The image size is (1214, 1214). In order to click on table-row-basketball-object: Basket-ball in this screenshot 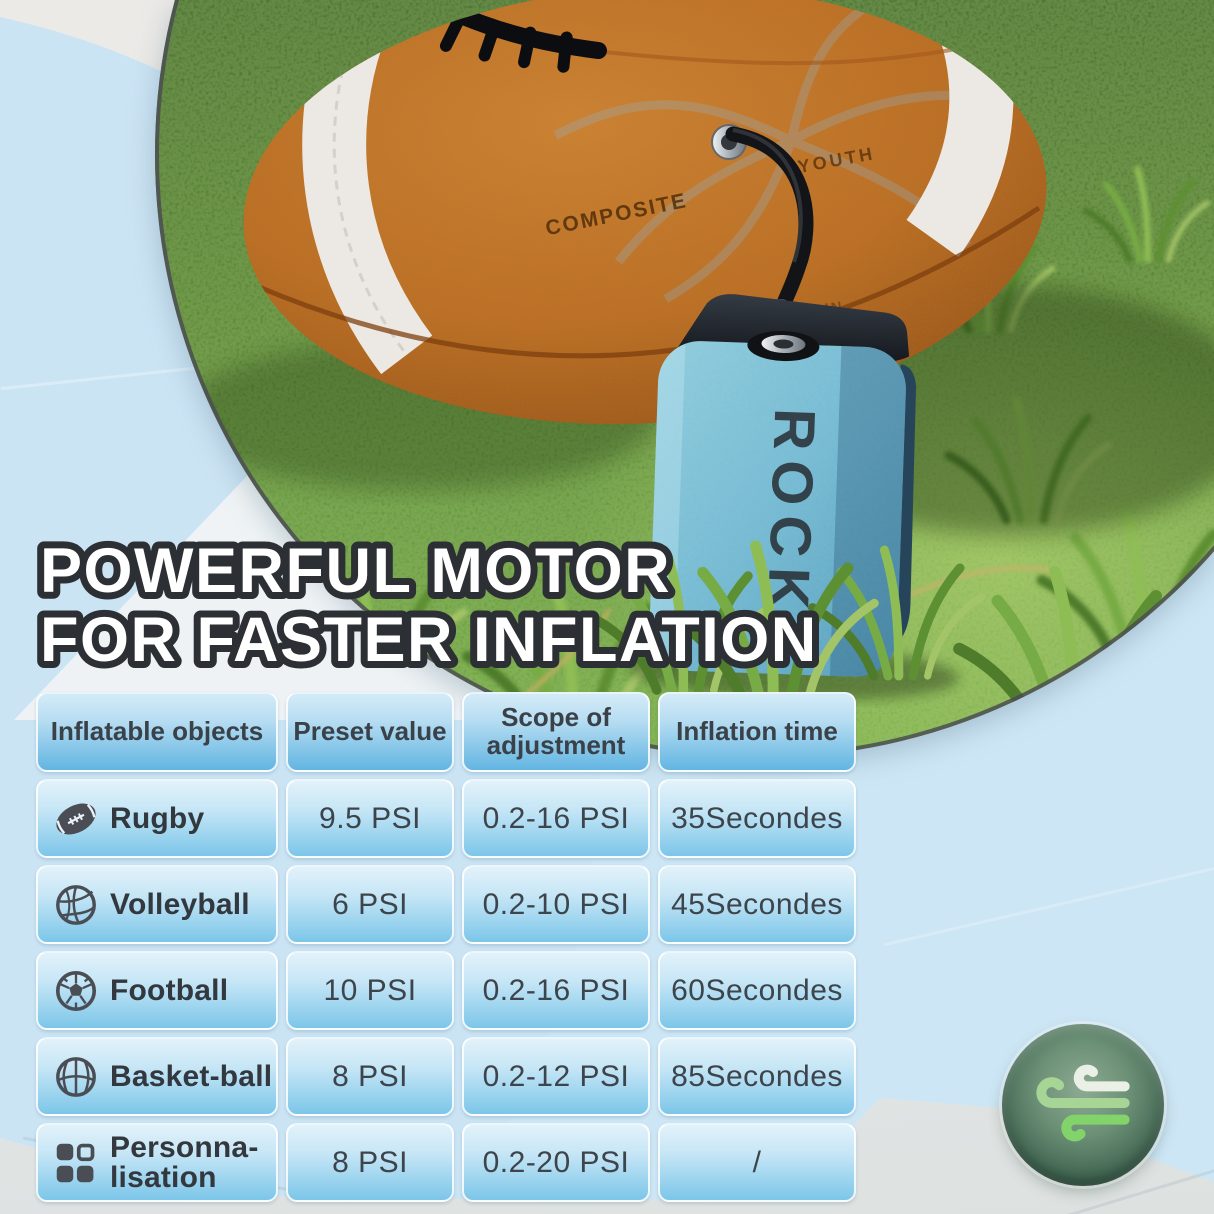, I will do `click(157, 1076)`.